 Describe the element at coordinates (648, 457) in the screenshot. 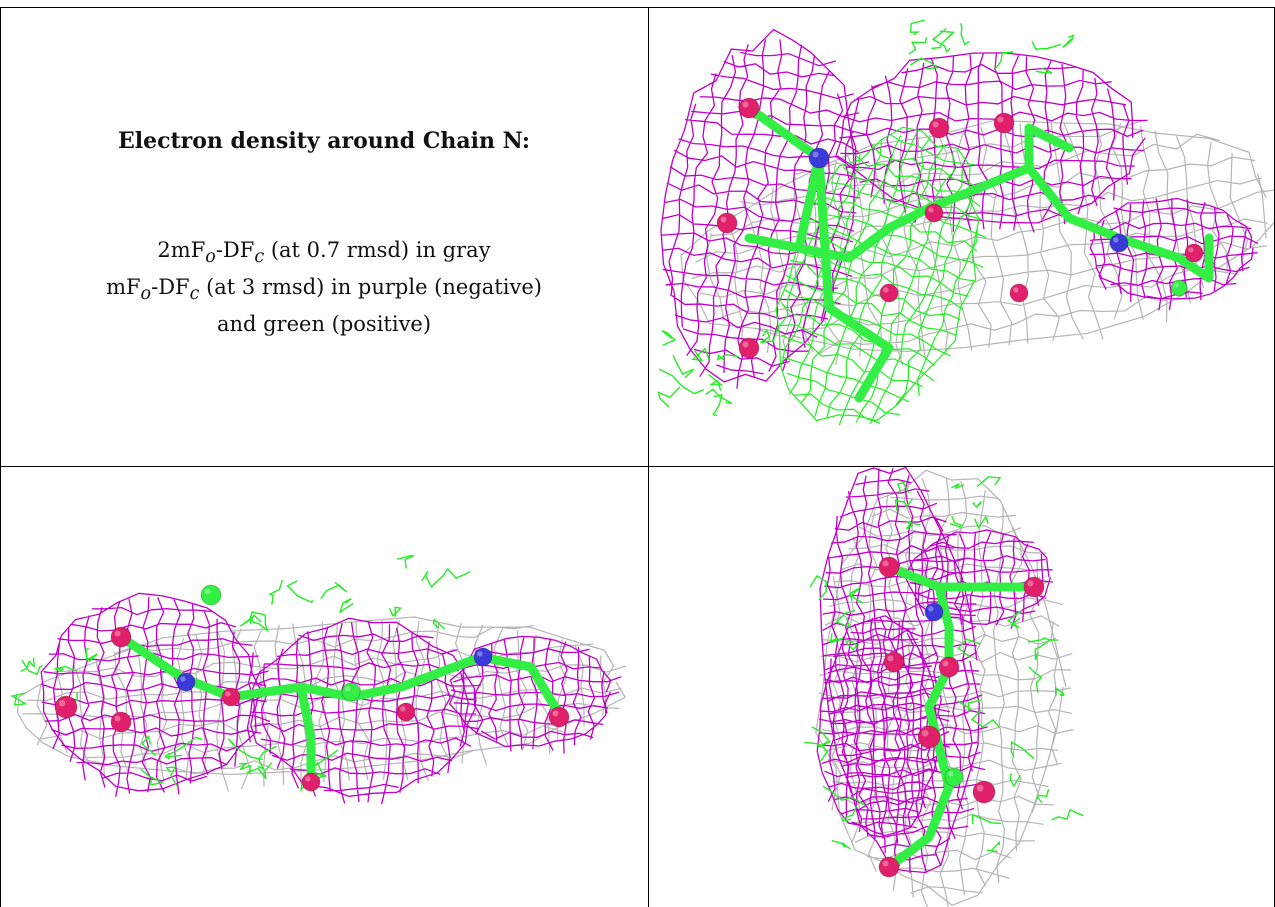

I see `table-divider-vertical` at that location.